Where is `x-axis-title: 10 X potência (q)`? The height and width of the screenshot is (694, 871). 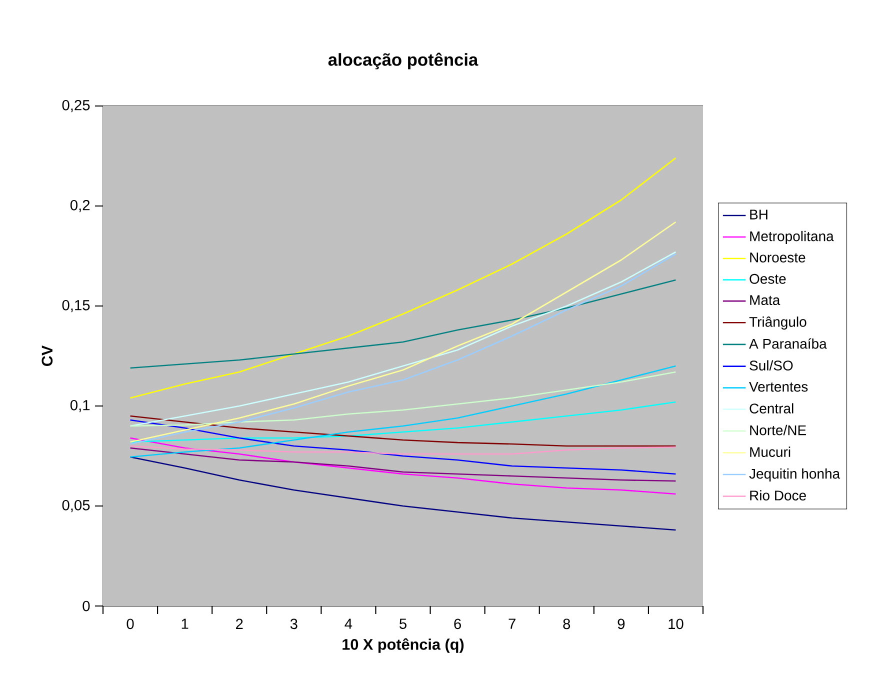
x-axis-title: 10 X potência (q) is located at coordinates (403, 645).